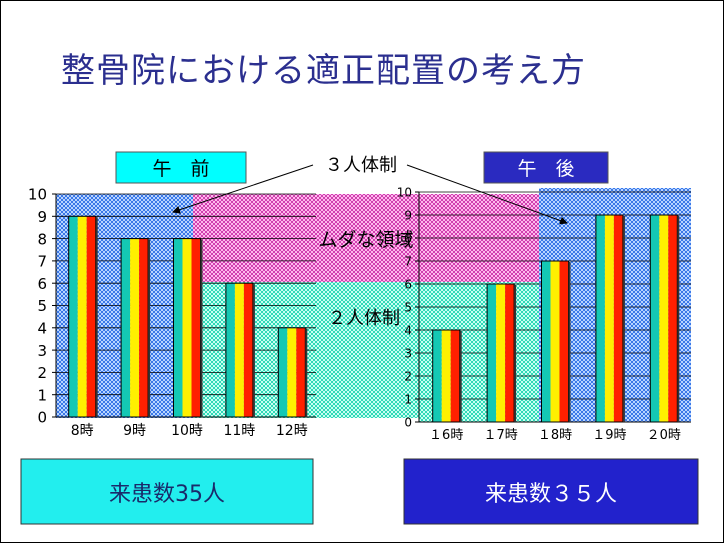 The image size is (724, 543). I want to click on pm-tag-box, so click(546, 167).